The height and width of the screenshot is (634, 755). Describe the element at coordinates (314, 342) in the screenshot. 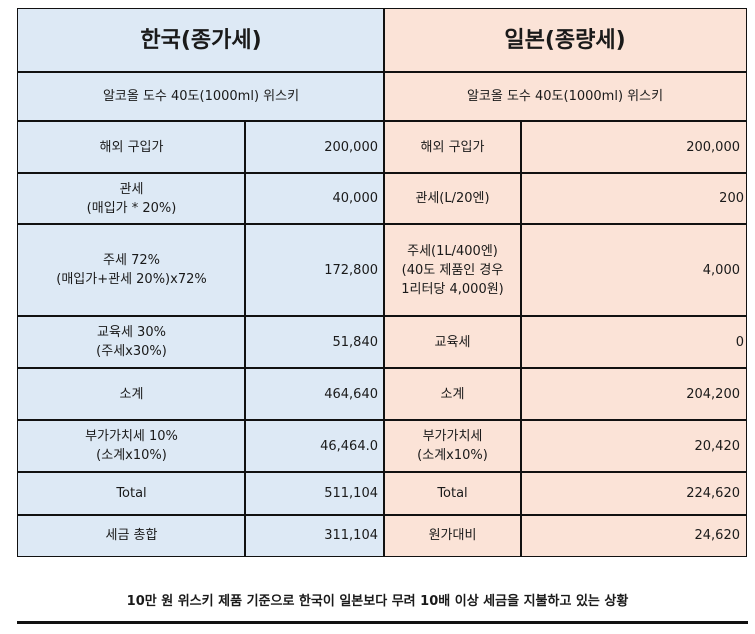

I see `korea-row-value: 51,840` at that location.